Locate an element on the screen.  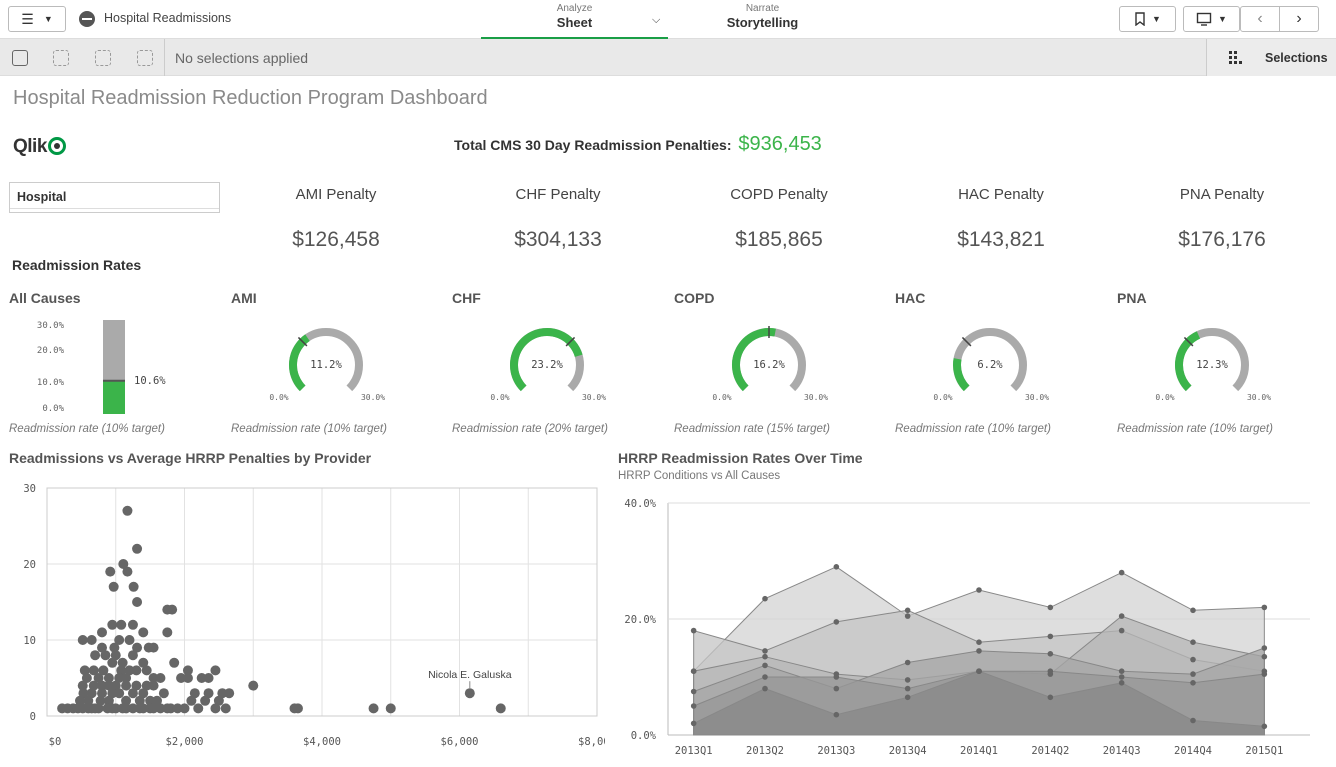
global-menu-button: ☰ ▼ is located at coordinates (37, 19).